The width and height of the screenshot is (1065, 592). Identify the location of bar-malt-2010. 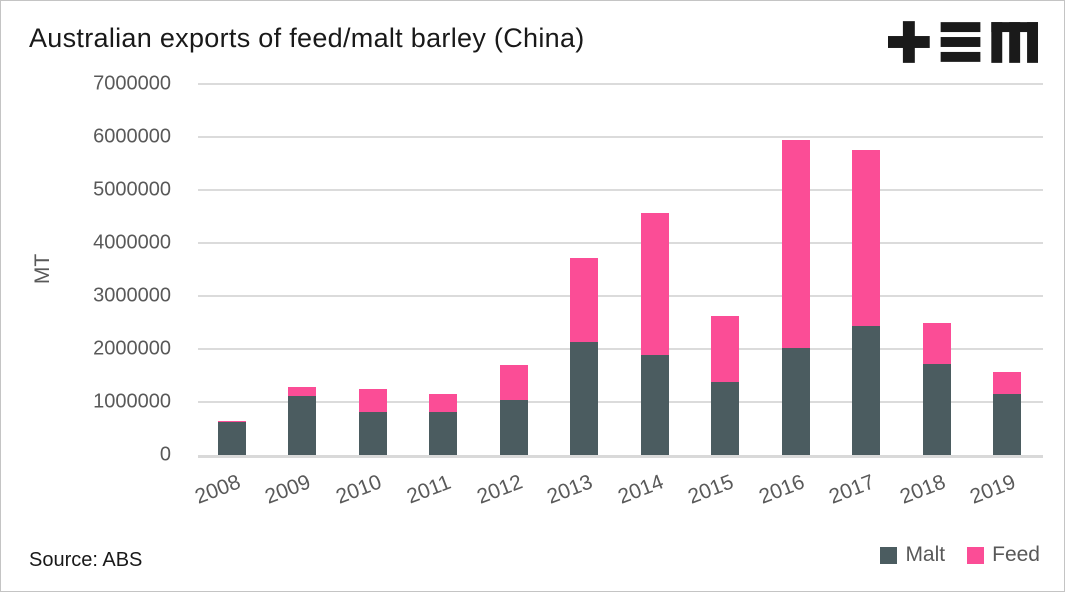
(372, 433).